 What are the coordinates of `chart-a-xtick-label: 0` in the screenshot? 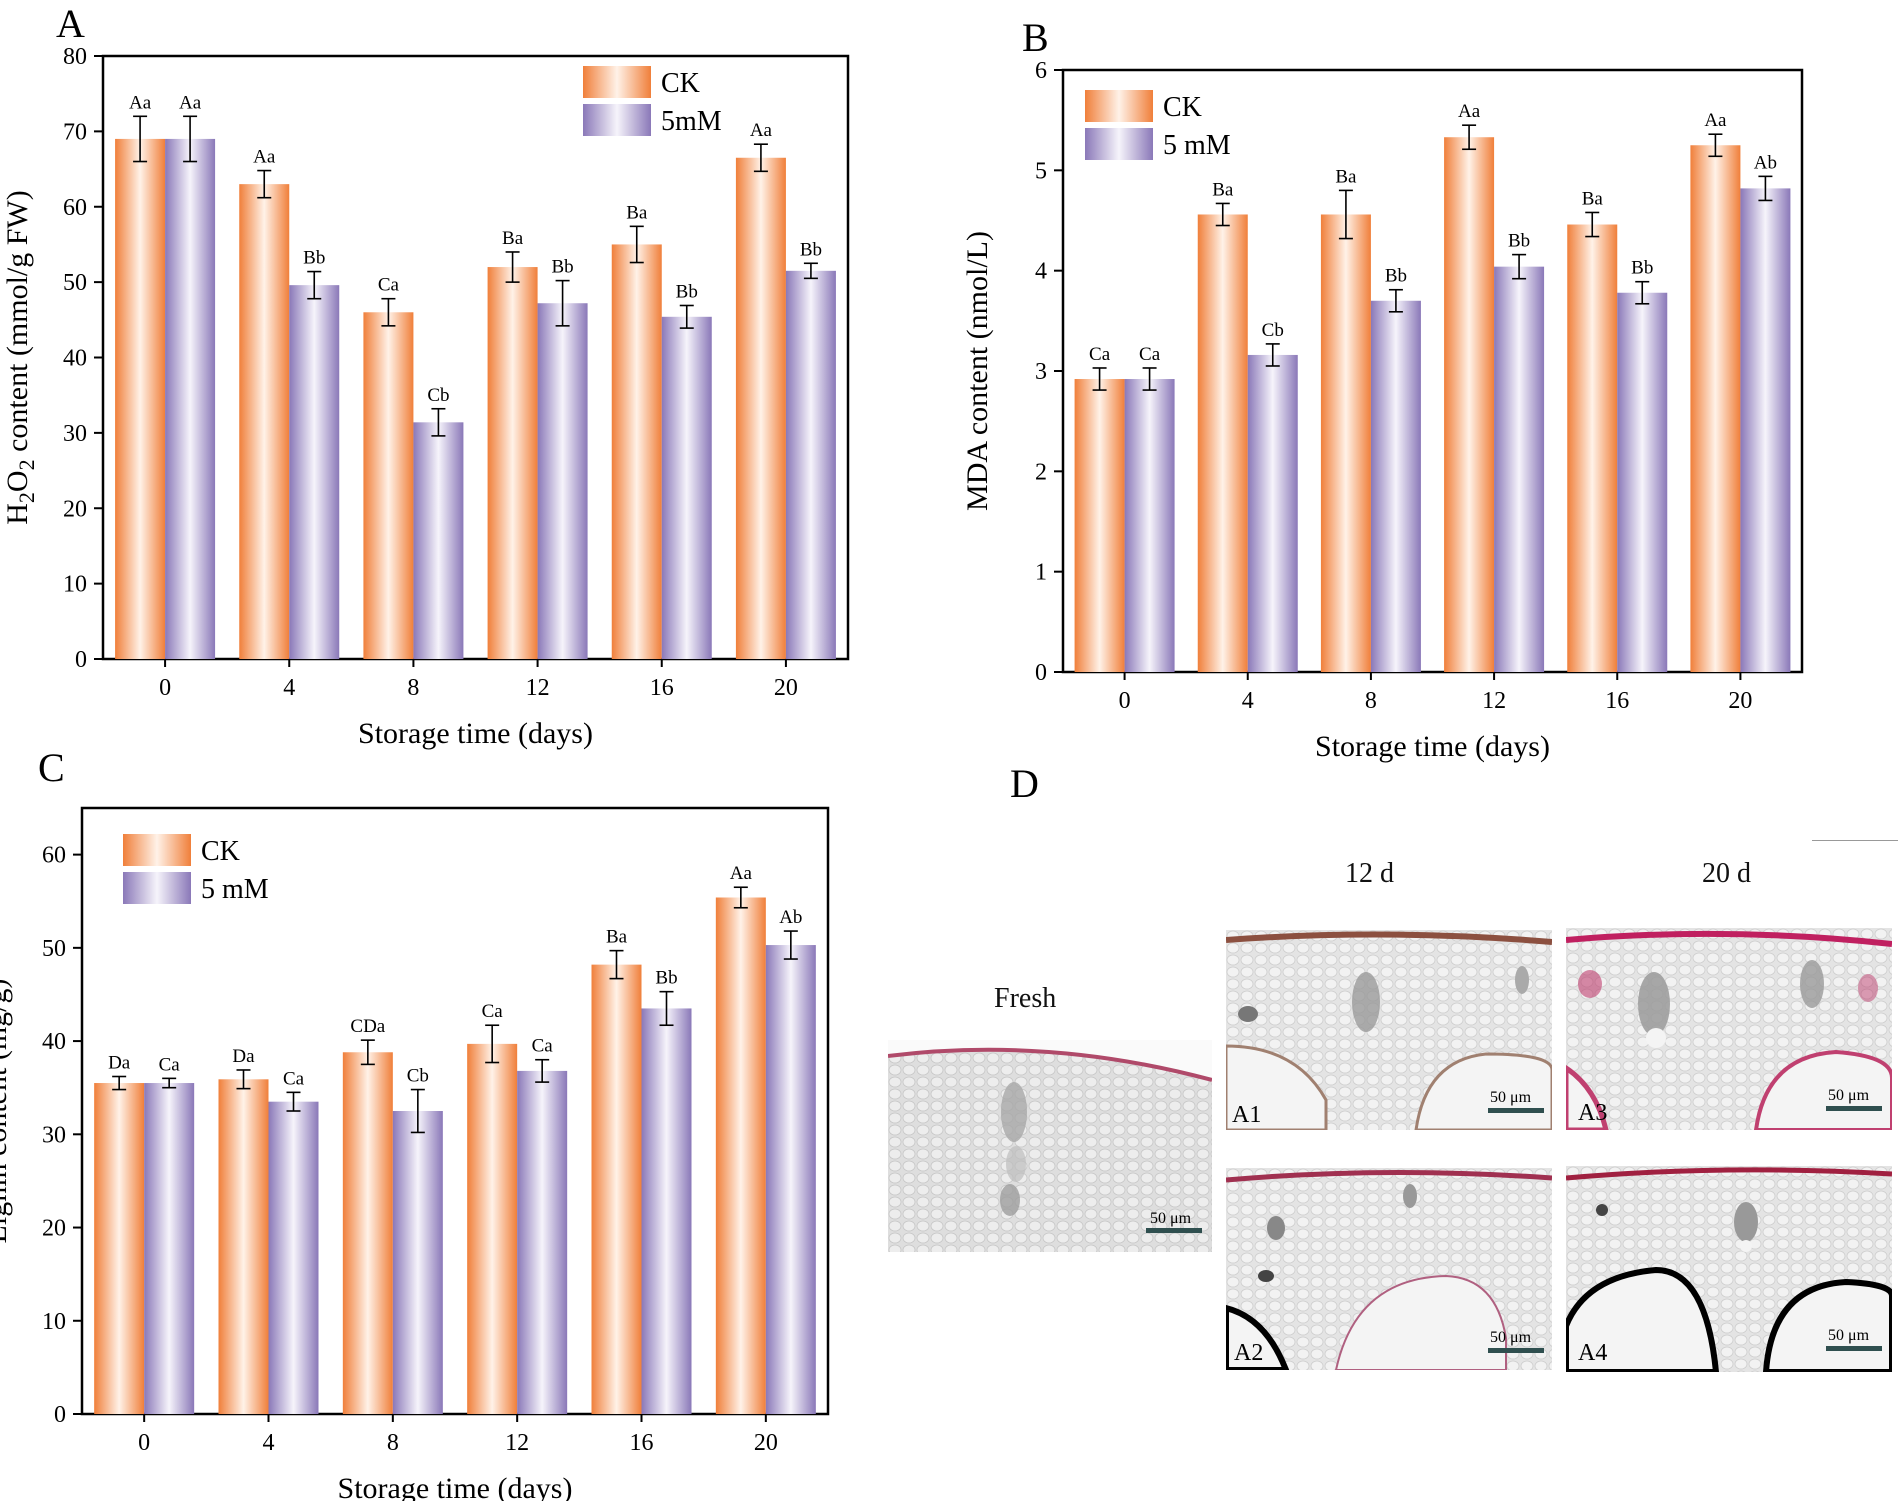 It's located at (165, 688).